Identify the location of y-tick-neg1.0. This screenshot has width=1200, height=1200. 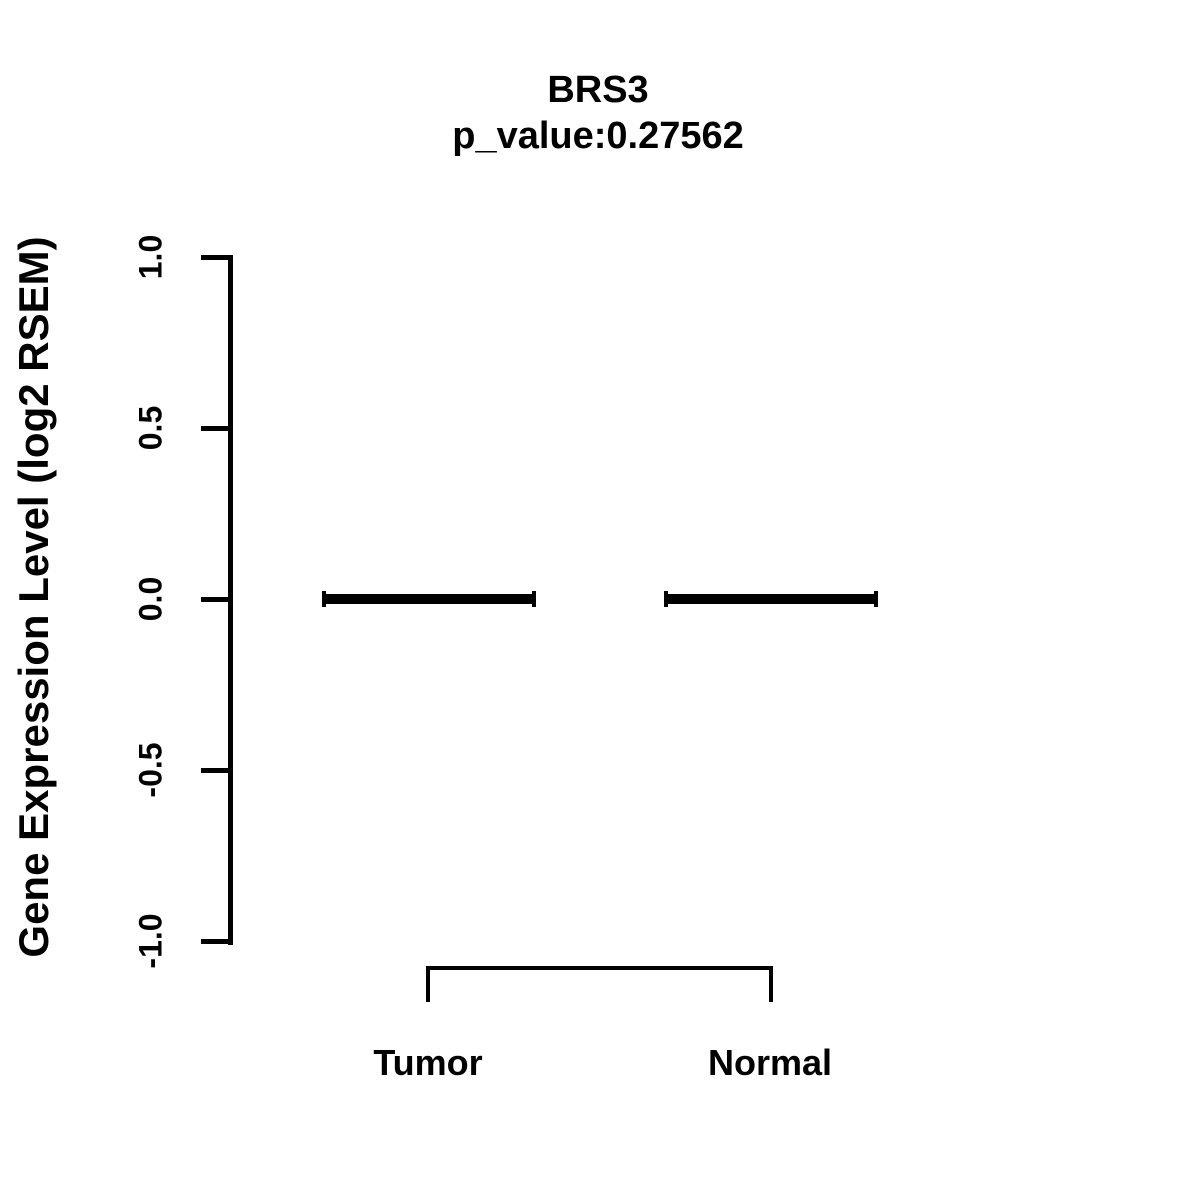
(215, 941).